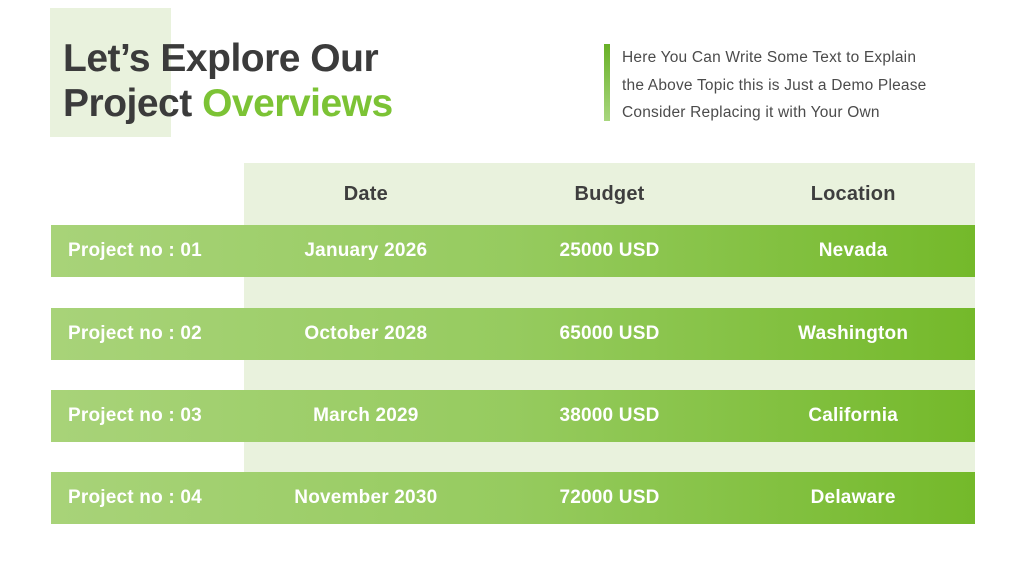 This screenshot has width=1024, height=576. I want to click on location-cell: Delaware, so click(853, 497).